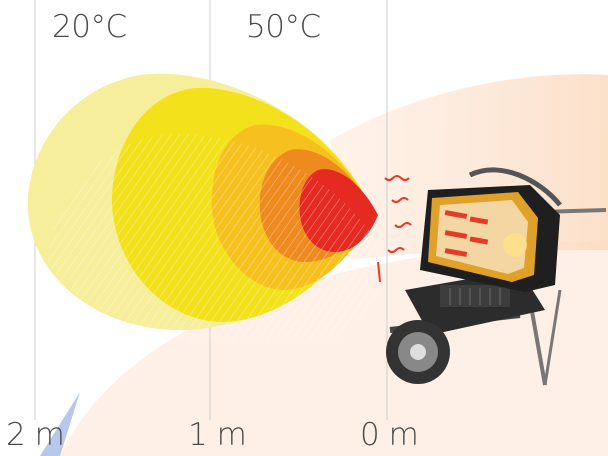 This screenshot has height=456, width=608. I want to click on temperature-label-20c: 20°C, so click(89, 27).